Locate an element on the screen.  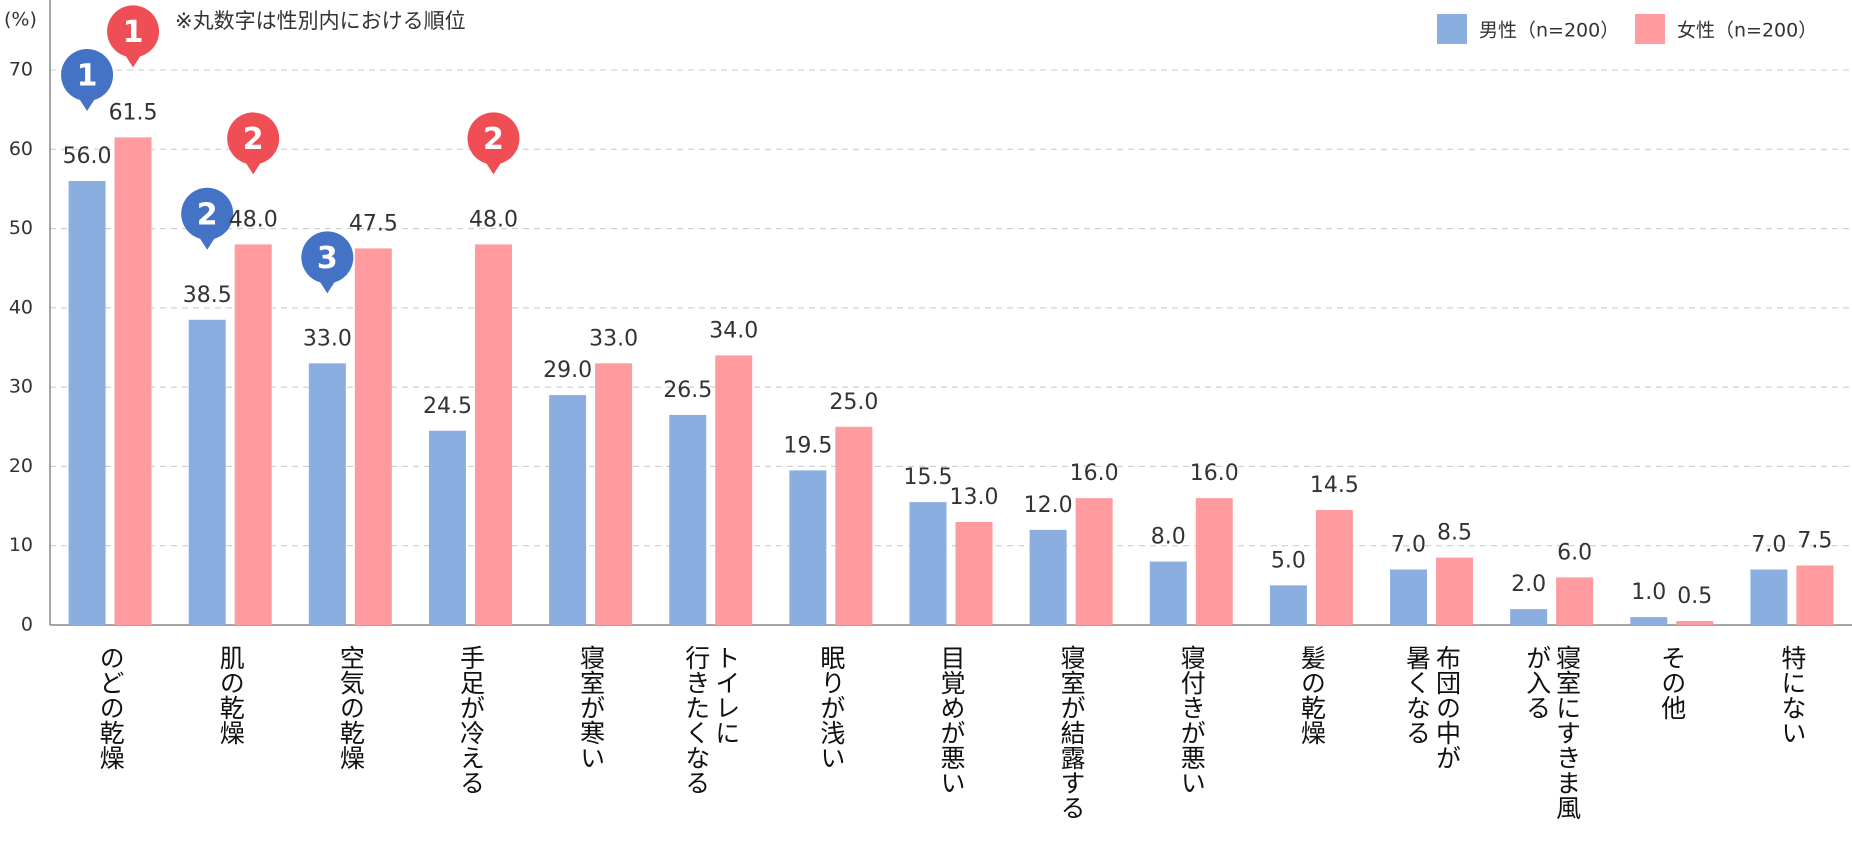
y-tick-label: 40 is located at coordinates (21, 307).